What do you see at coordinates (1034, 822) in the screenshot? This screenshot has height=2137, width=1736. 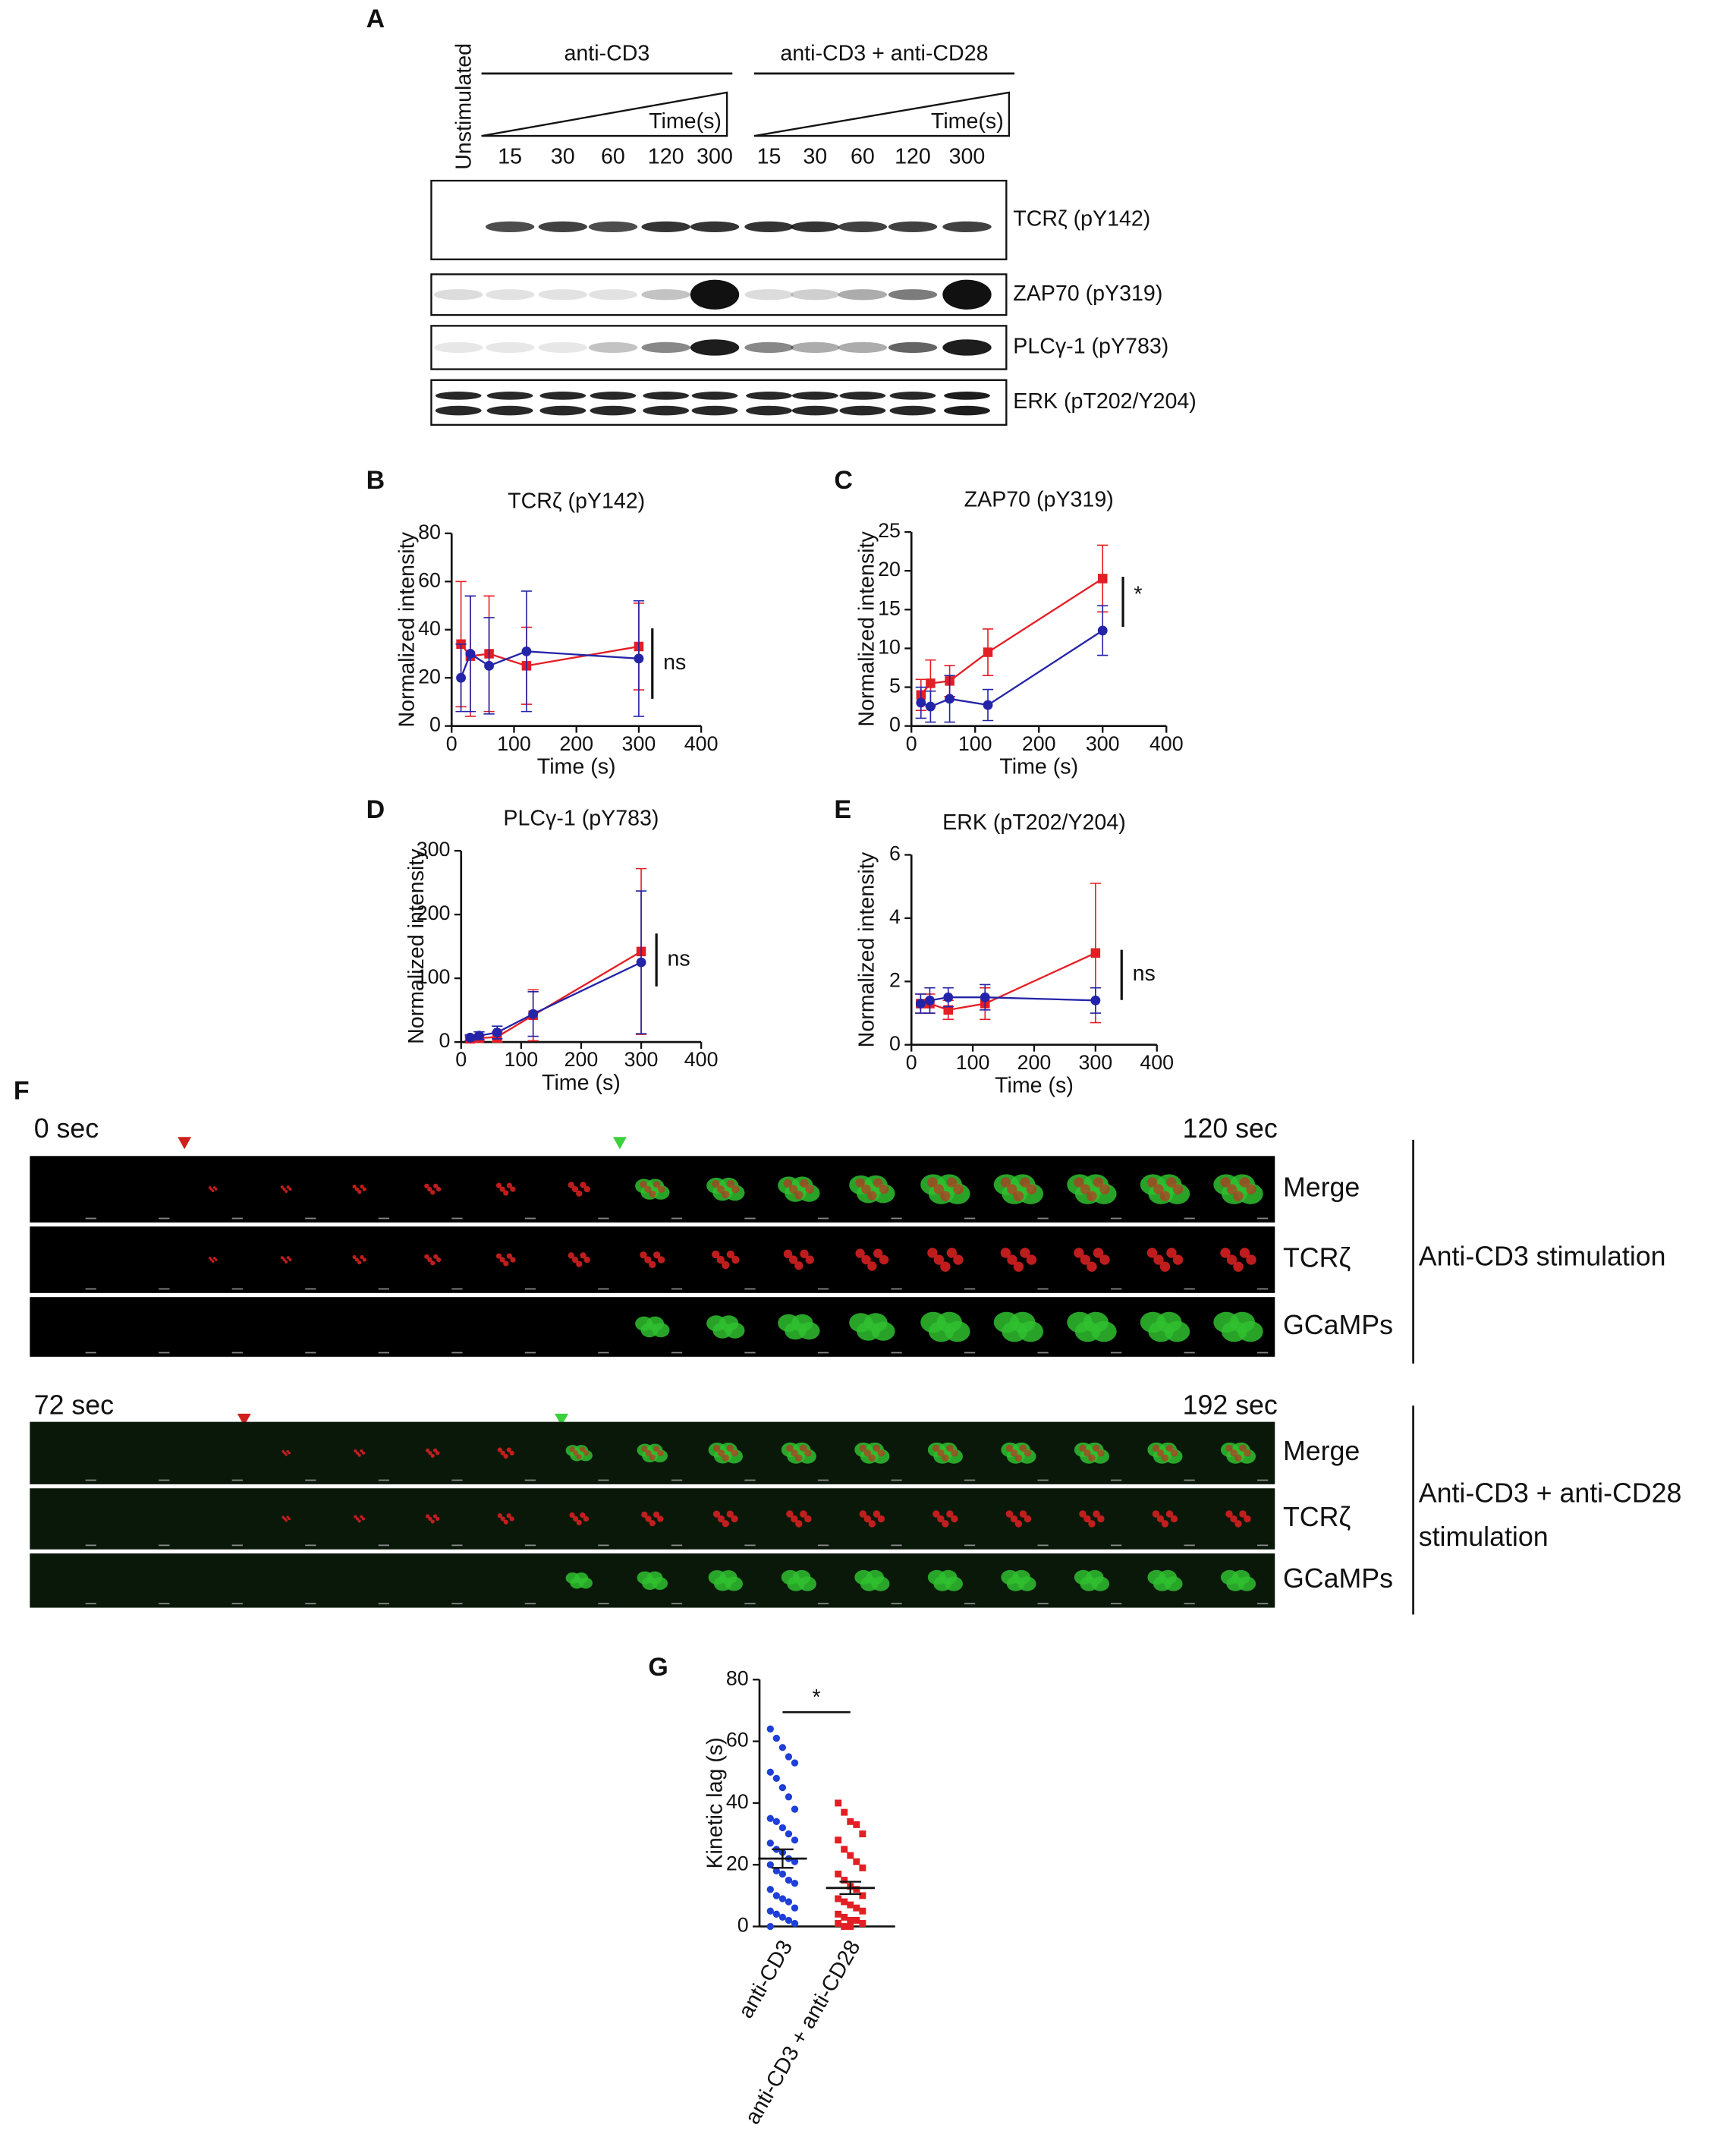 I see `chart-title: ERK (pT202/Y204)` at bounding box center [1034, 822].